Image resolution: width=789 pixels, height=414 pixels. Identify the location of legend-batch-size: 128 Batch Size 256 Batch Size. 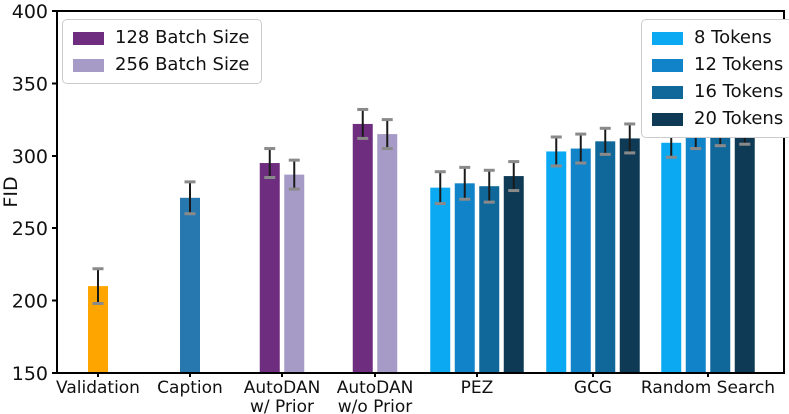
(162, 51).